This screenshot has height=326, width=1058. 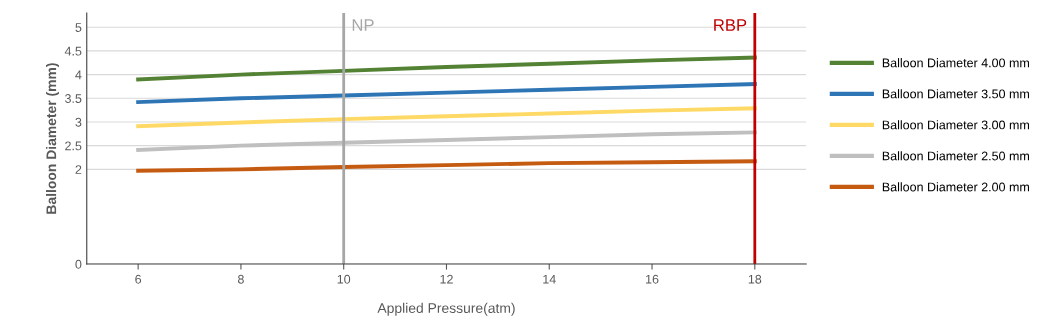 What do you see at coordinates (73, 98) in the screenshot?
I see `y-tick-label: 3.5` at bounding box center [73, 98].